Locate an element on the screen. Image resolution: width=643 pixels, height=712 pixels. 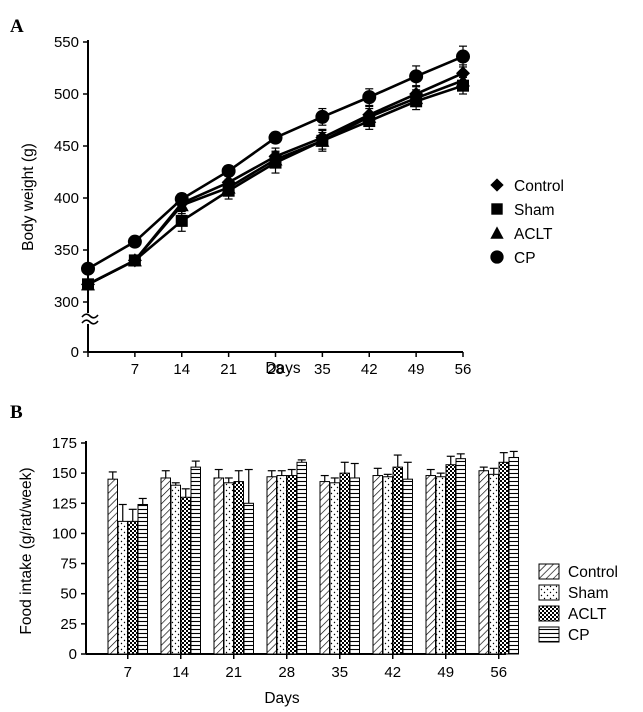
panel-a-x-tick-label: 7 is located at coordinates (135, 369).